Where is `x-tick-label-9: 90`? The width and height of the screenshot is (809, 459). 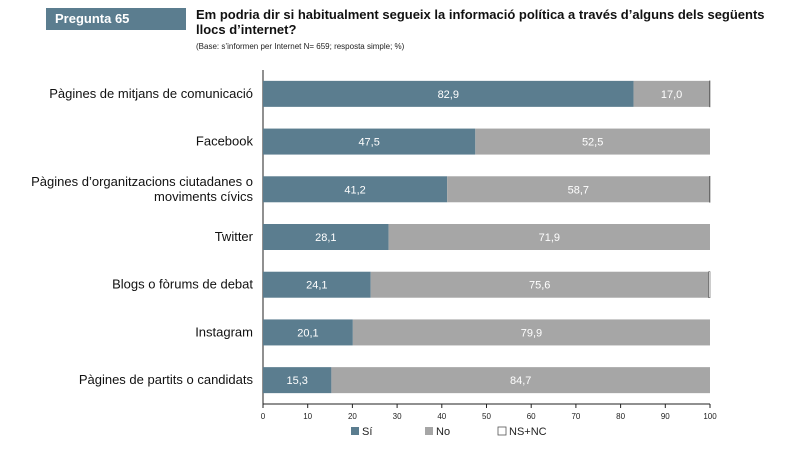 x-tick-label-9: 90 is located at coordinates (665, 416).